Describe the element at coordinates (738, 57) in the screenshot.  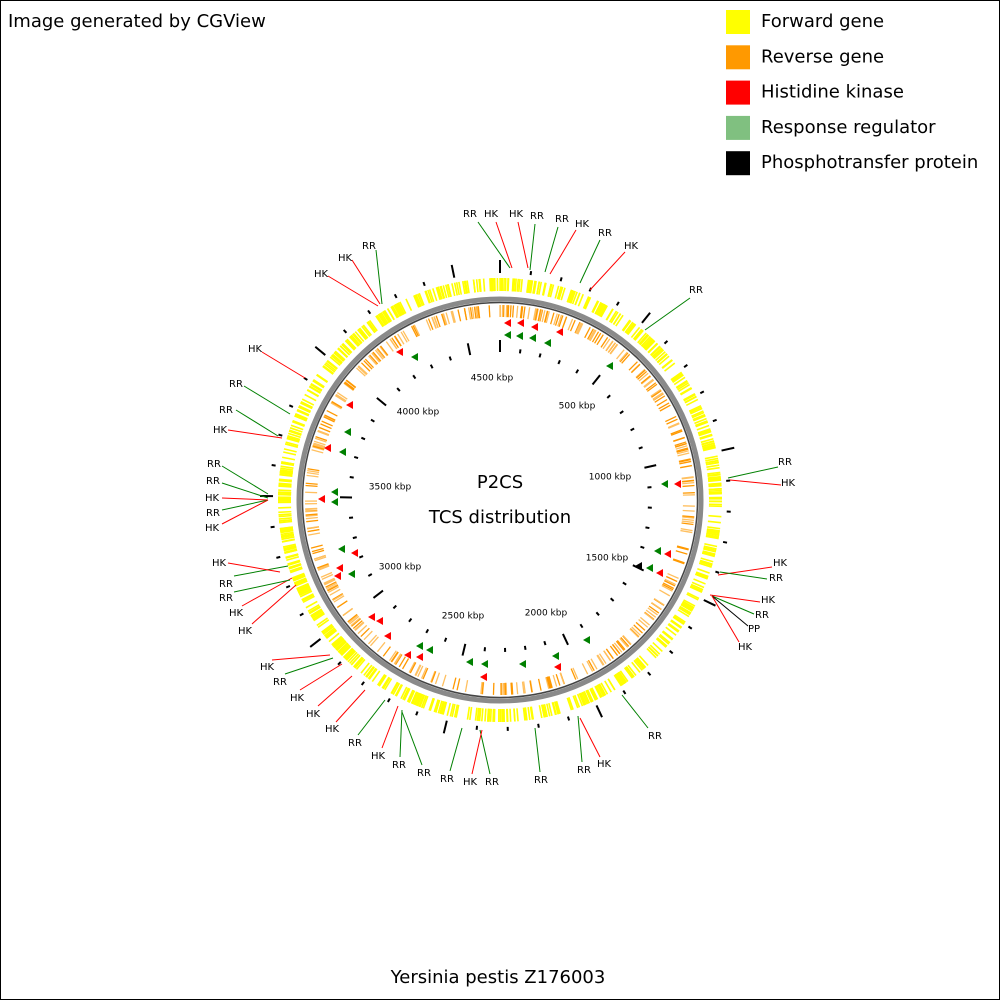
I see `legend-swatch` at that location.